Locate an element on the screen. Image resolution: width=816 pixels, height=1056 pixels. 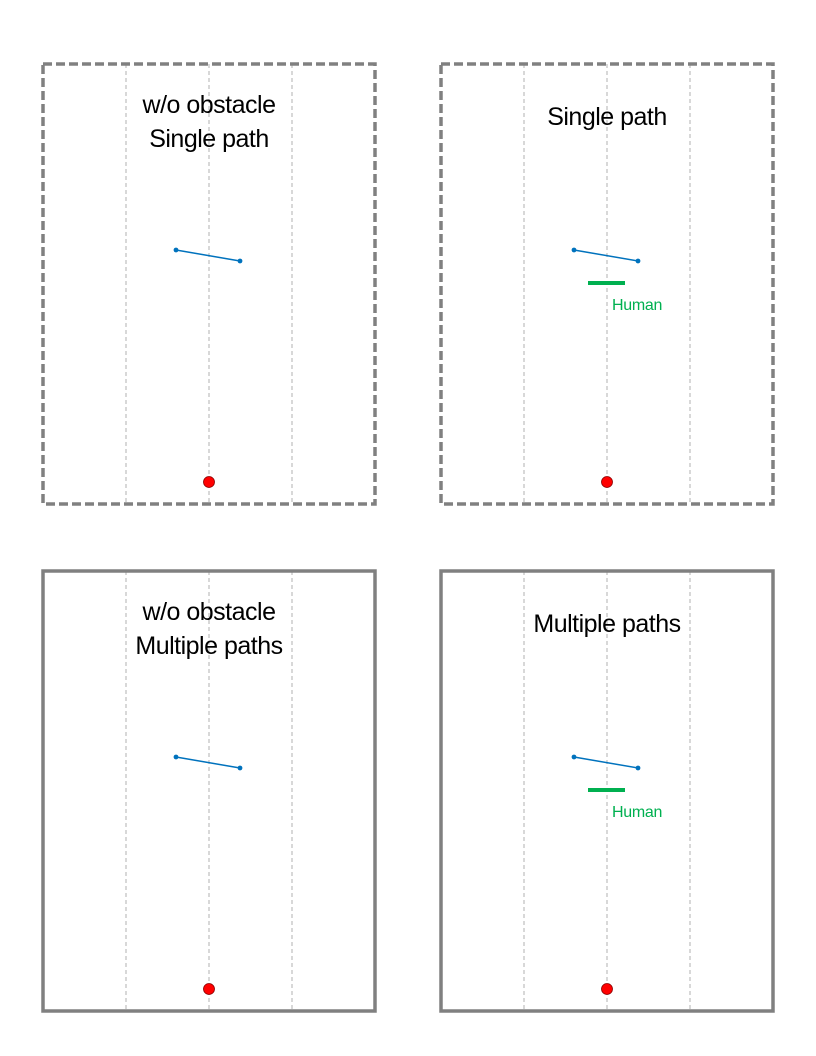
panel-subtitle: Single path is located at coordinates (209, 139).